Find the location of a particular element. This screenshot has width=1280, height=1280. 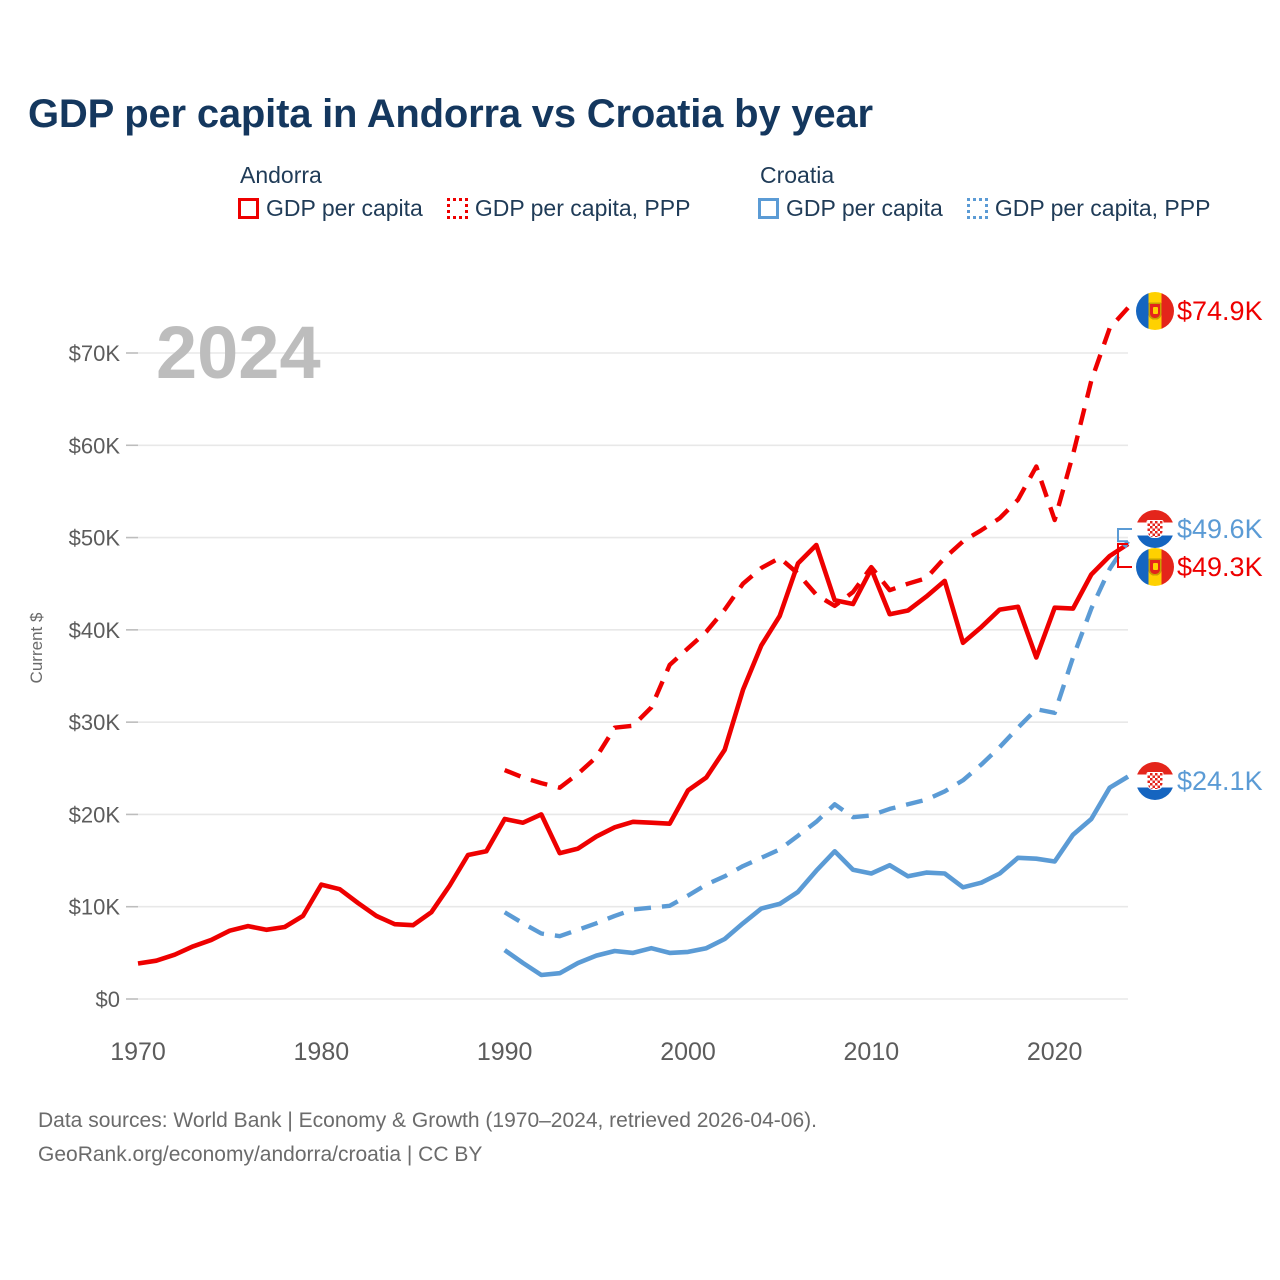

x-axis-tick-label: 1970 is located at coordinates (138, 1052).